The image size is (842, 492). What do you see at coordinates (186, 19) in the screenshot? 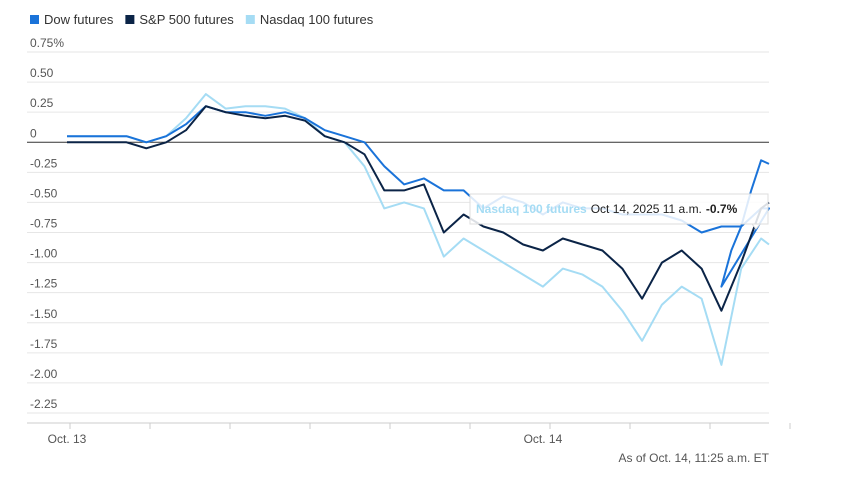
I see `legend-label-1: S&P 500 futures` at bounding box center [186, 19].